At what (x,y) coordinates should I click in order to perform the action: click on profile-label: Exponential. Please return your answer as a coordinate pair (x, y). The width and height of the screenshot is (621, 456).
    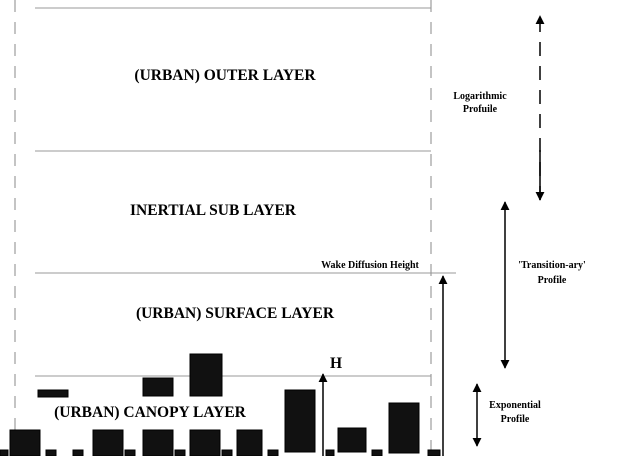
    Looking at the image, I should click on (515, 405).